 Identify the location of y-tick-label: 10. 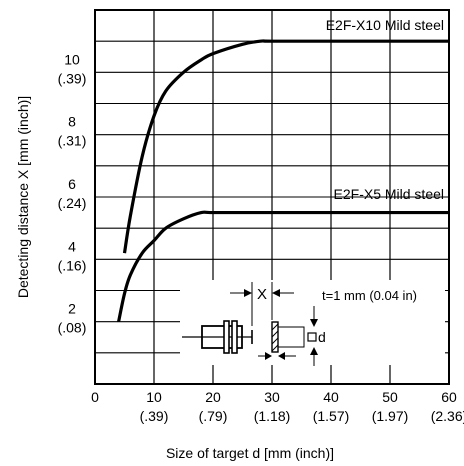
(72, 59).